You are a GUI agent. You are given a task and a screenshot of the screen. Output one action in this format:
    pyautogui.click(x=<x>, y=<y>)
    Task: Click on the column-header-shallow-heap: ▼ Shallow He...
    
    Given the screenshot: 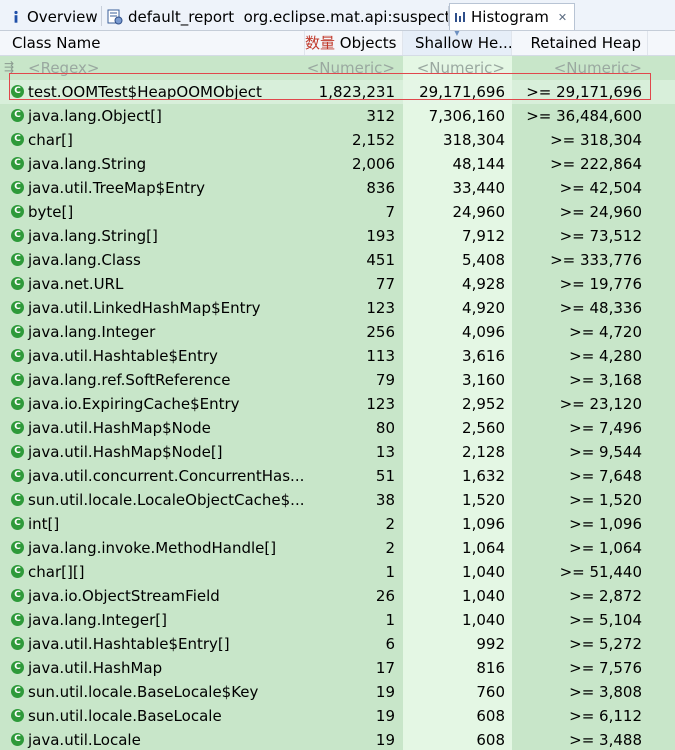 What is the action you would take?
    pyautogui.click(x=457, y=43)
    